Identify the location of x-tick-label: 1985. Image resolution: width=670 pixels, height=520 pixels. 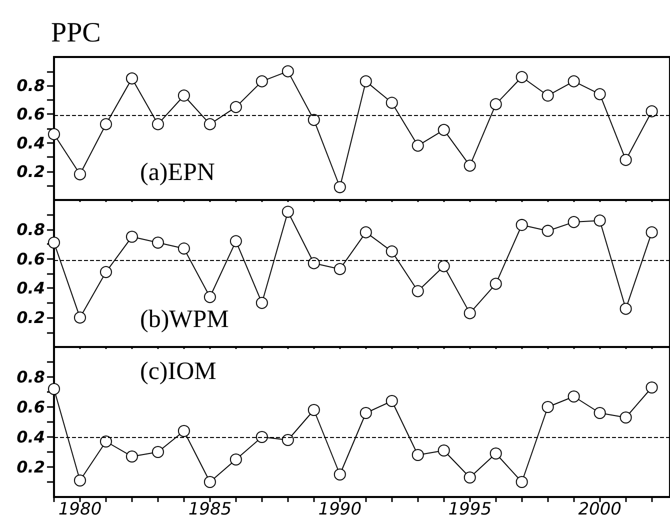
(210, 510).